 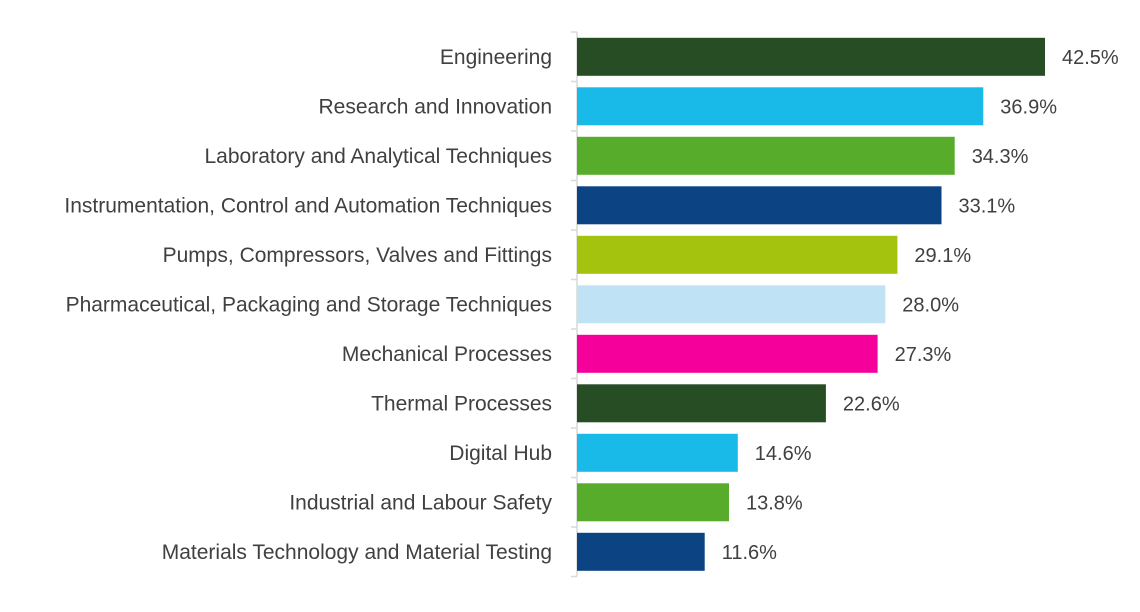 What do you see at coordinates (871, 404) in the screenshot?
I see `data-label: 22.6%` at bounding box center [871, 404].